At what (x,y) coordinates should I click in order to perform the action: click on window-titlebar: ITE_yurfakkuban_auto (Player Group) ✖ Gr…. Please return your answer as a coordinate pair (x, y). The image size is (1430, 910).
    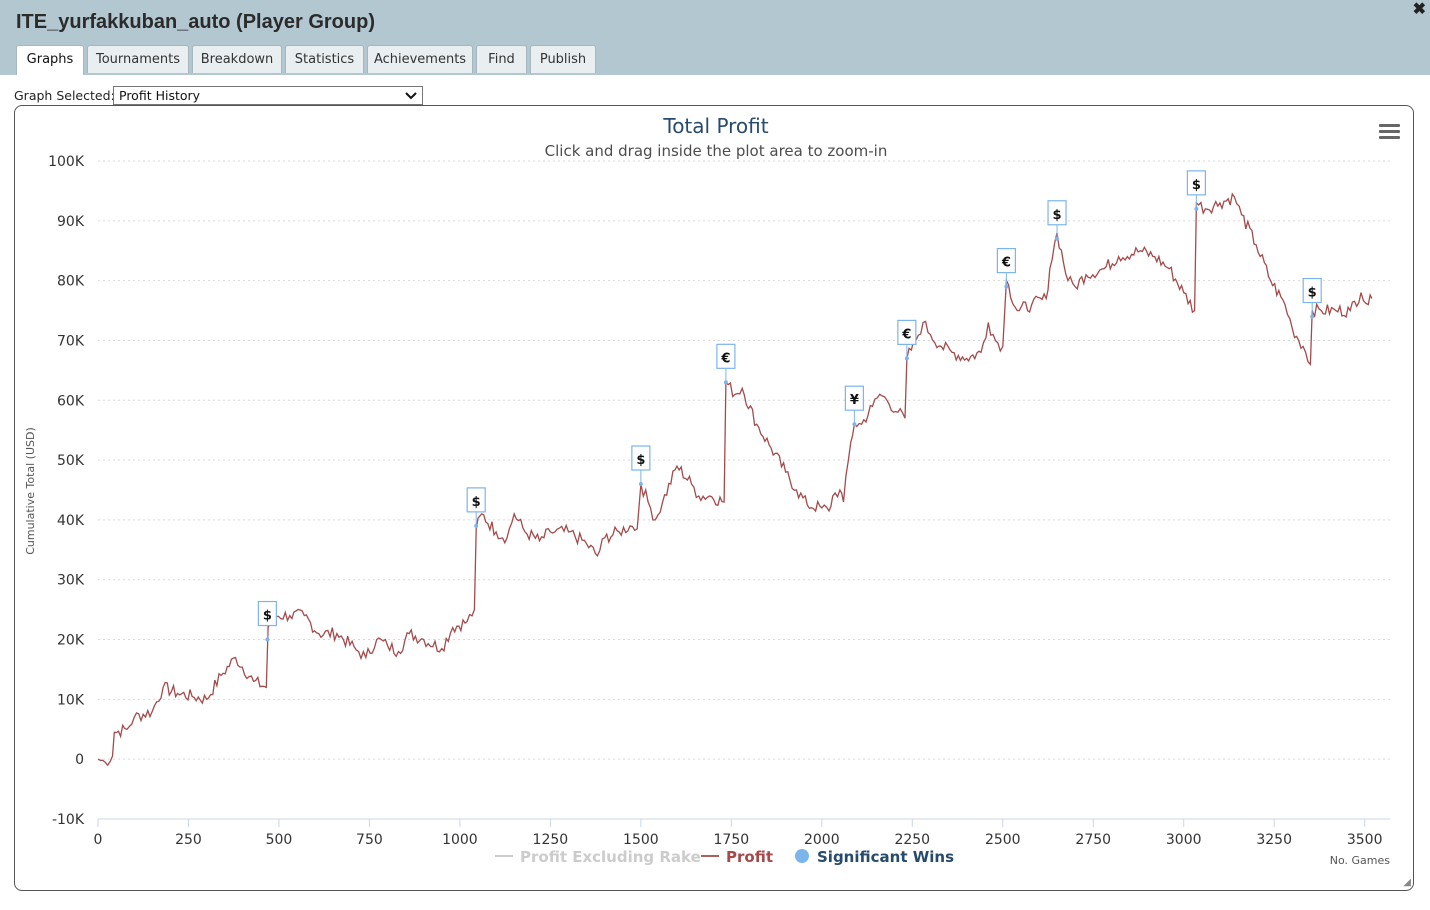
    Looking at the image, I should click on (715, 37).